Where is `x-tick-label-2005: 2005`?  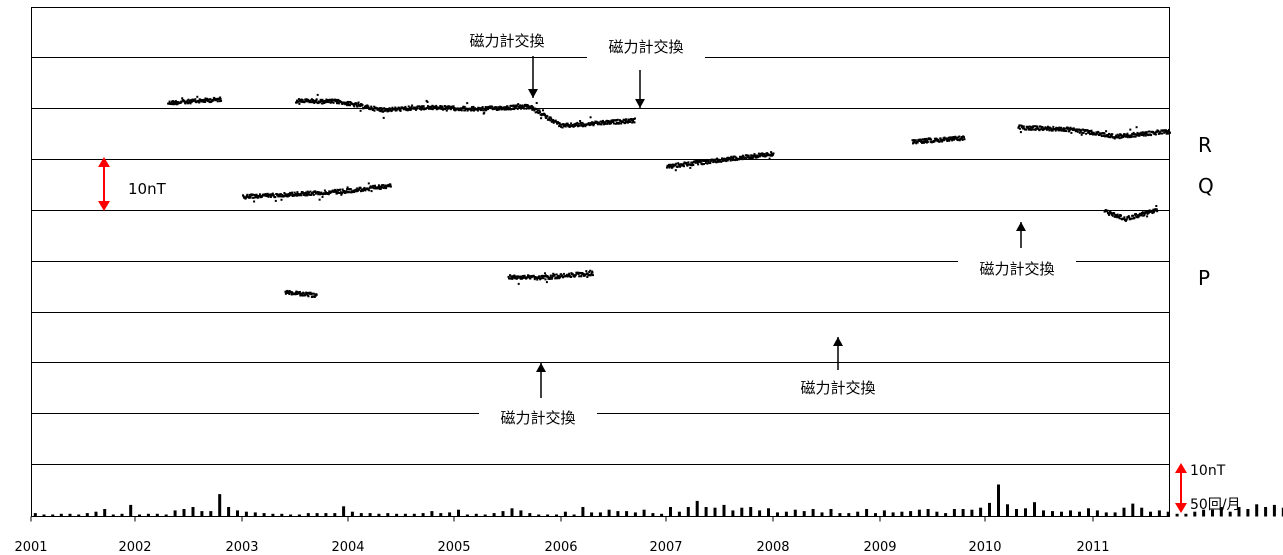
x-tick-label-2005: 2005 is located at coordinates (453, 547).